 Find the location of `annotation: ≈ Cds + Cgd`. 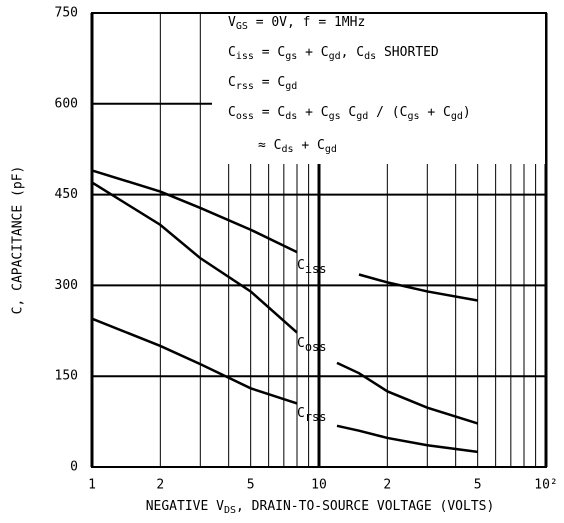

annotation: ≈ Cds + Cgd is located at coordinates (297, 147).